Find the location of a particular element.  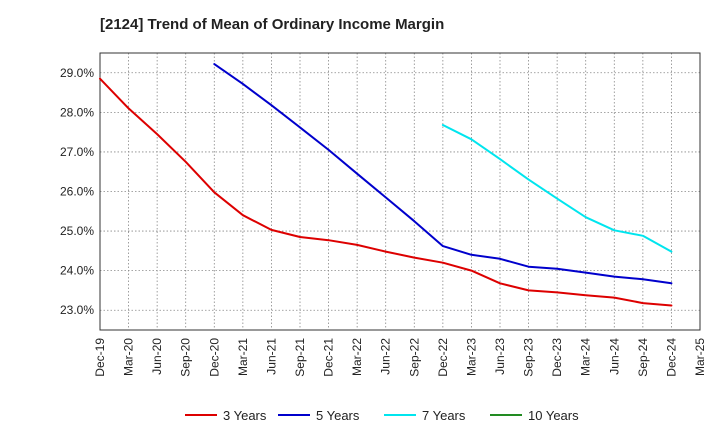

x-tick-label: Dec-22 is located at coordinates (443, 357).